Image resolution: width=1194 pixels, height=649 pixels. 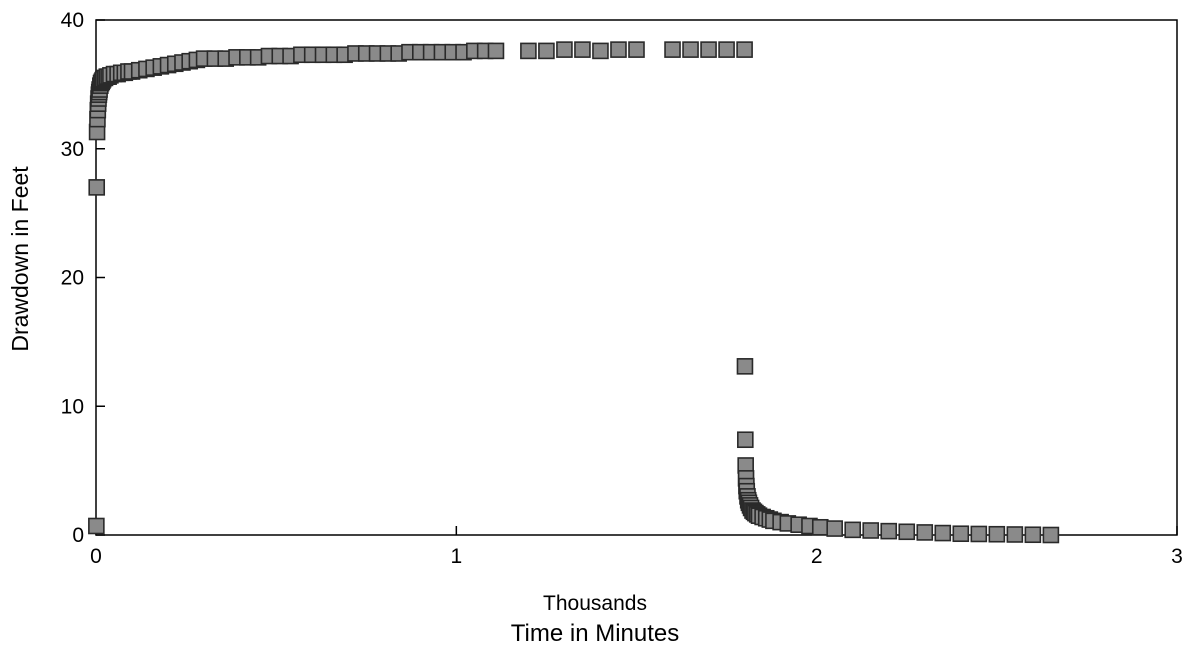 I want to click on x-tick-label: 3, so click(x=1177, y=556).